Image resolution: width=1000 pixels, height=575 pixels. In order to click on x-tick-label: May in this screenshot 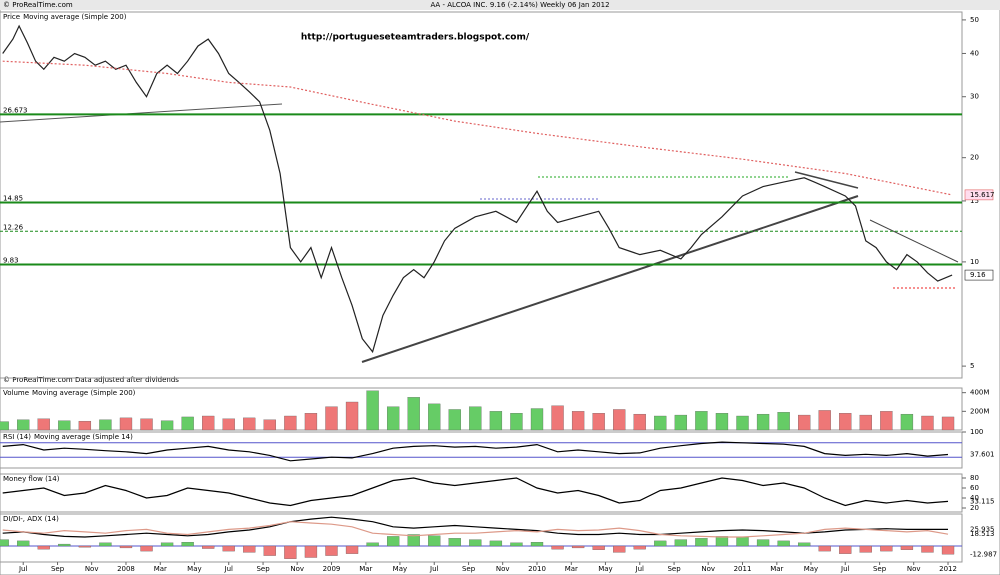, I will do `click(605, 569)`.